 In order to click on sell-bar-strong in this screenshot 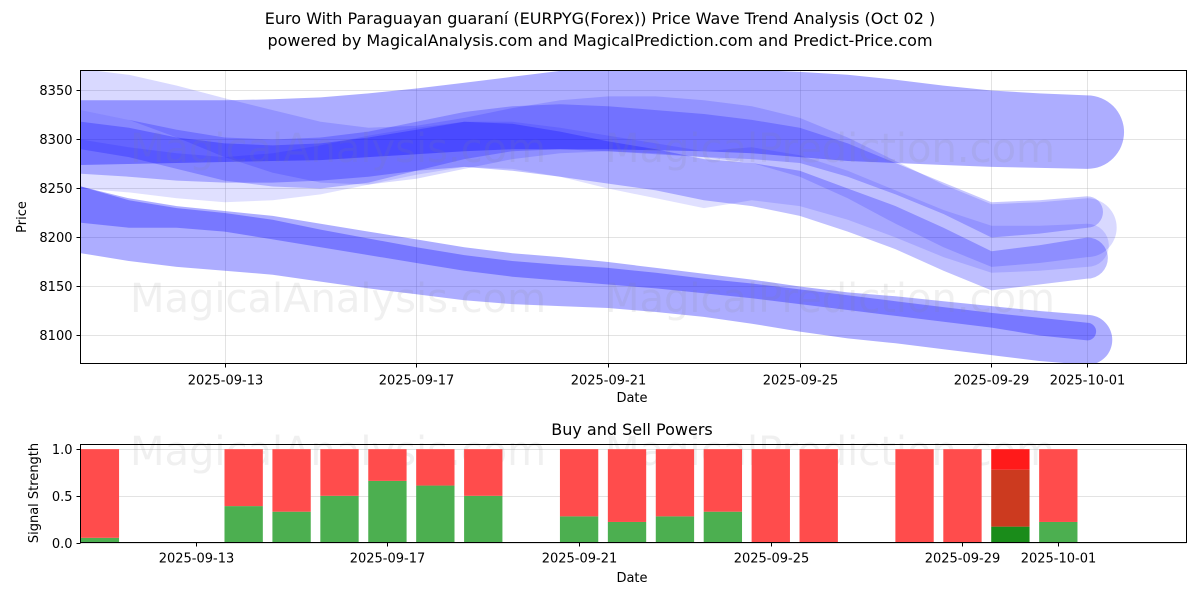, I will do `click(1010, 459)`.